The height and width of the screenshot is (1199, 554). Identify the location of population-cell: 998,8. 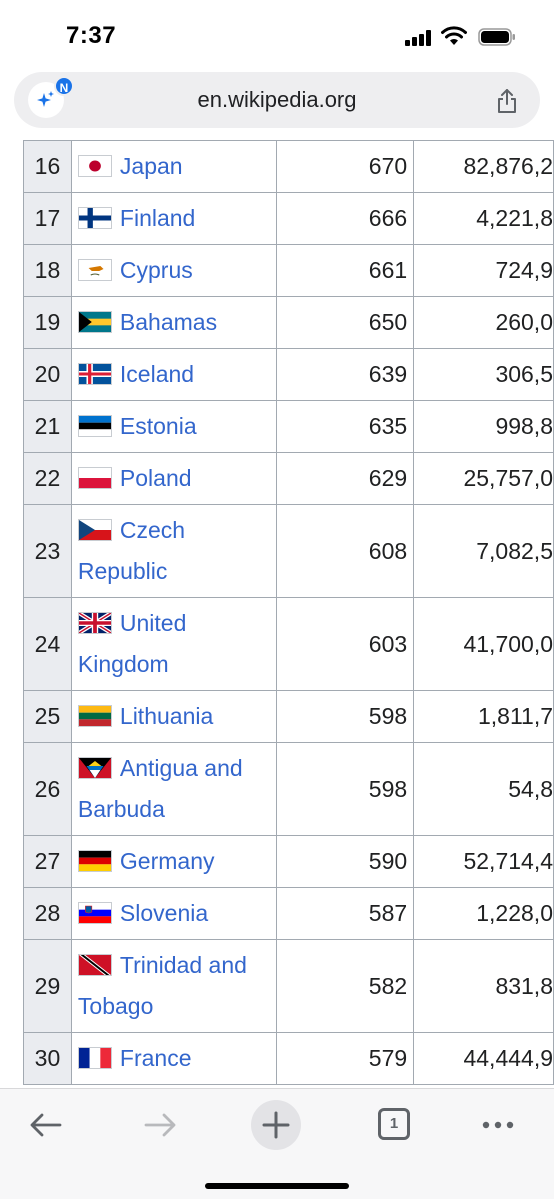
(483, 426).